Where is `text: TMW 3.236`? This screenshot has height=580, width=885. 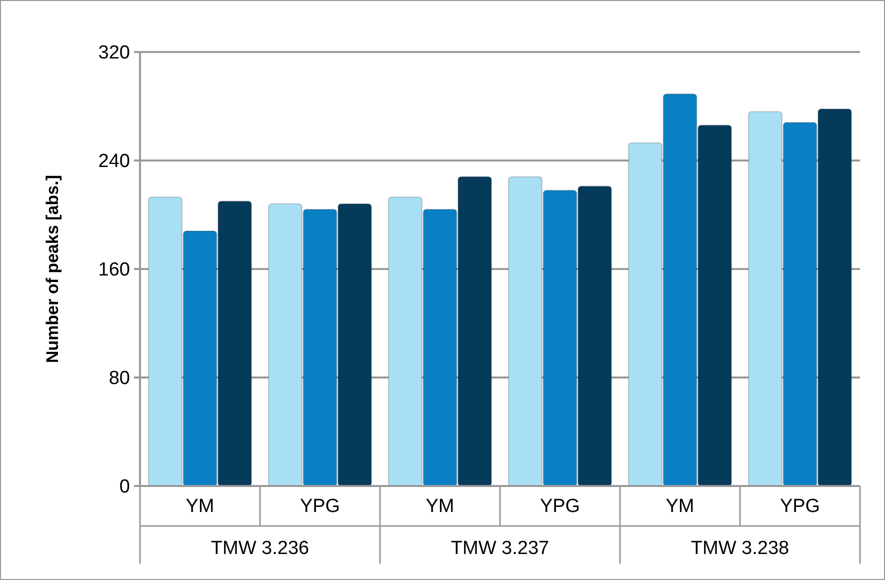 text: TMW 3.236 is located at coordinates (260, 548).